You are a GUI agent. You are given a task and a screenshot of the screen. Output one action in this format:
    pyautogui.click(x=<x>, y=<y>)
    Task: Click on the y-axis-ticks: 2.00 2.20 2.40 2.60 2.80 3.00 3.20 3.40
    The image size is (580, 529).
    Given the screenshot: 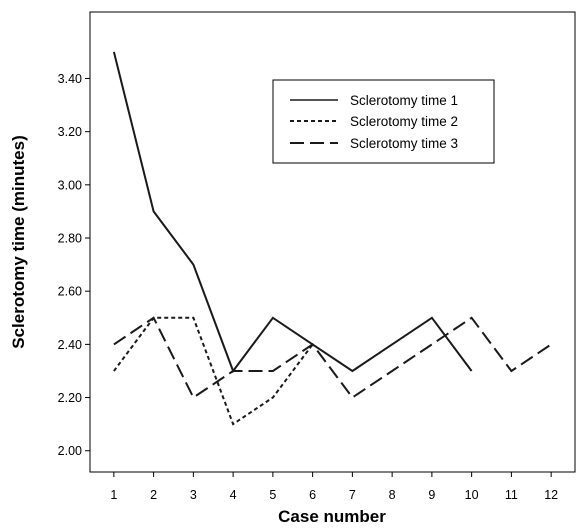 What is the action you would take?
    pyautogui.click(x=74, y=265)
    